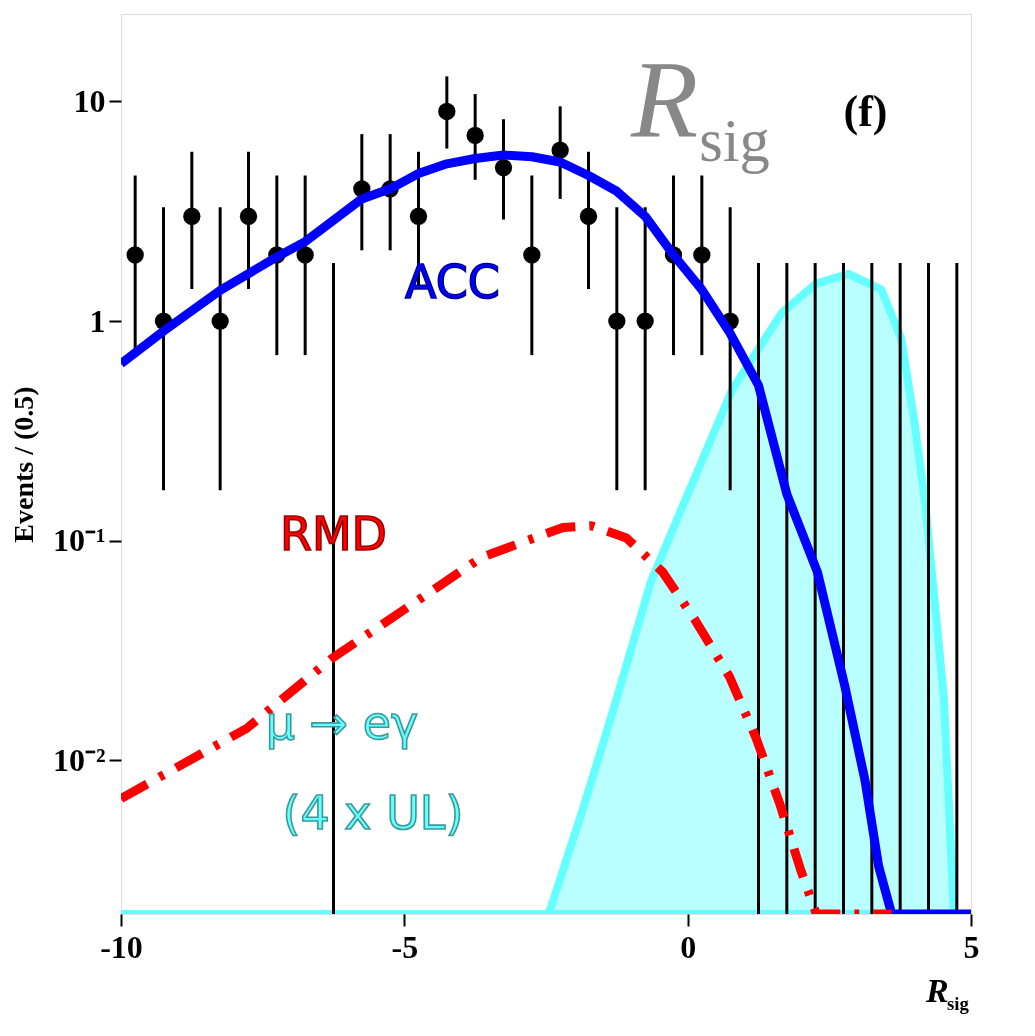  Describe the element at coordinates (373, 813) in the screenshot. I see `annotation: (4 x UL)` at that location.